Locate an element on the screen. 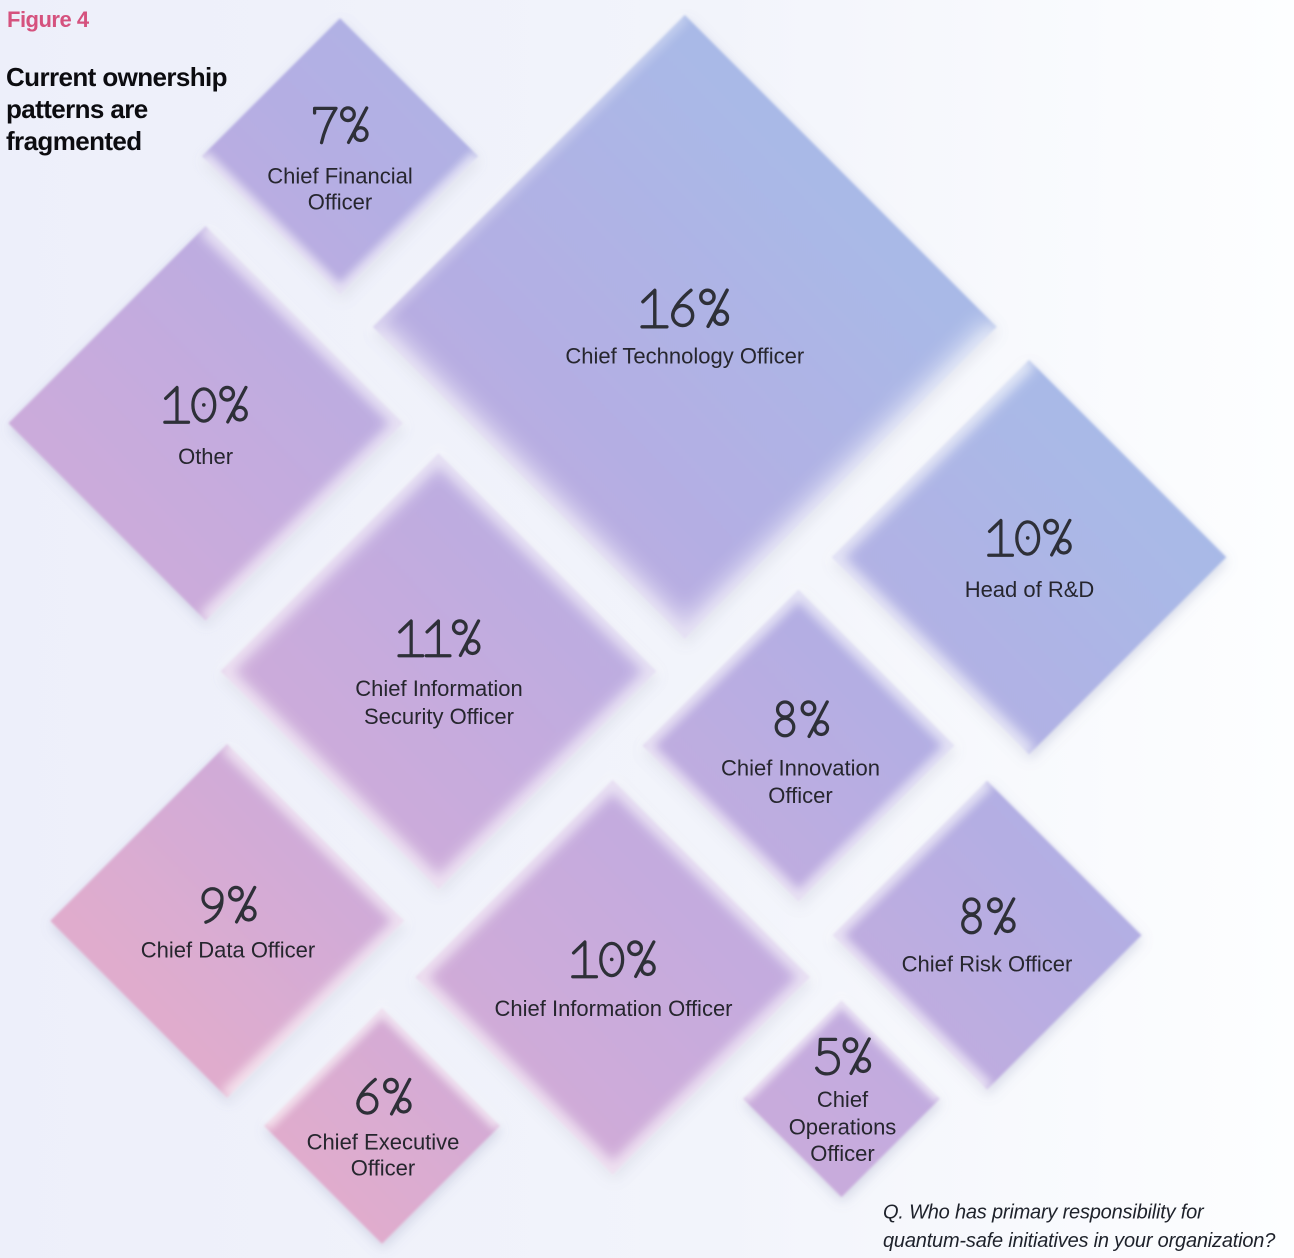 The image size is (1294, 1258). svg-text: Chief Innovation is located at coordinates (800, 768).